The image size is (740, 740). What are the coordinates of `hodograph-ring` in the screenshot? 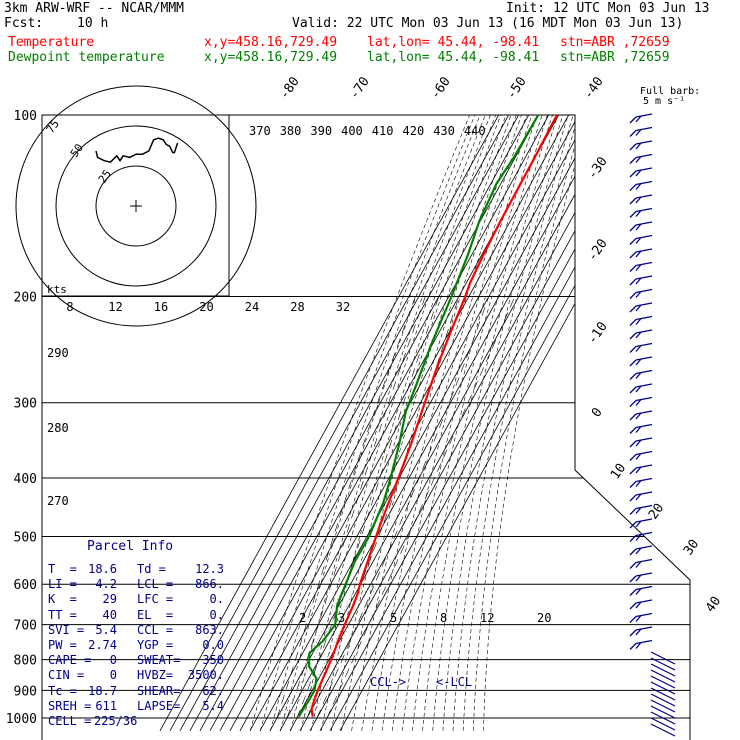 It's located at (136, 206).